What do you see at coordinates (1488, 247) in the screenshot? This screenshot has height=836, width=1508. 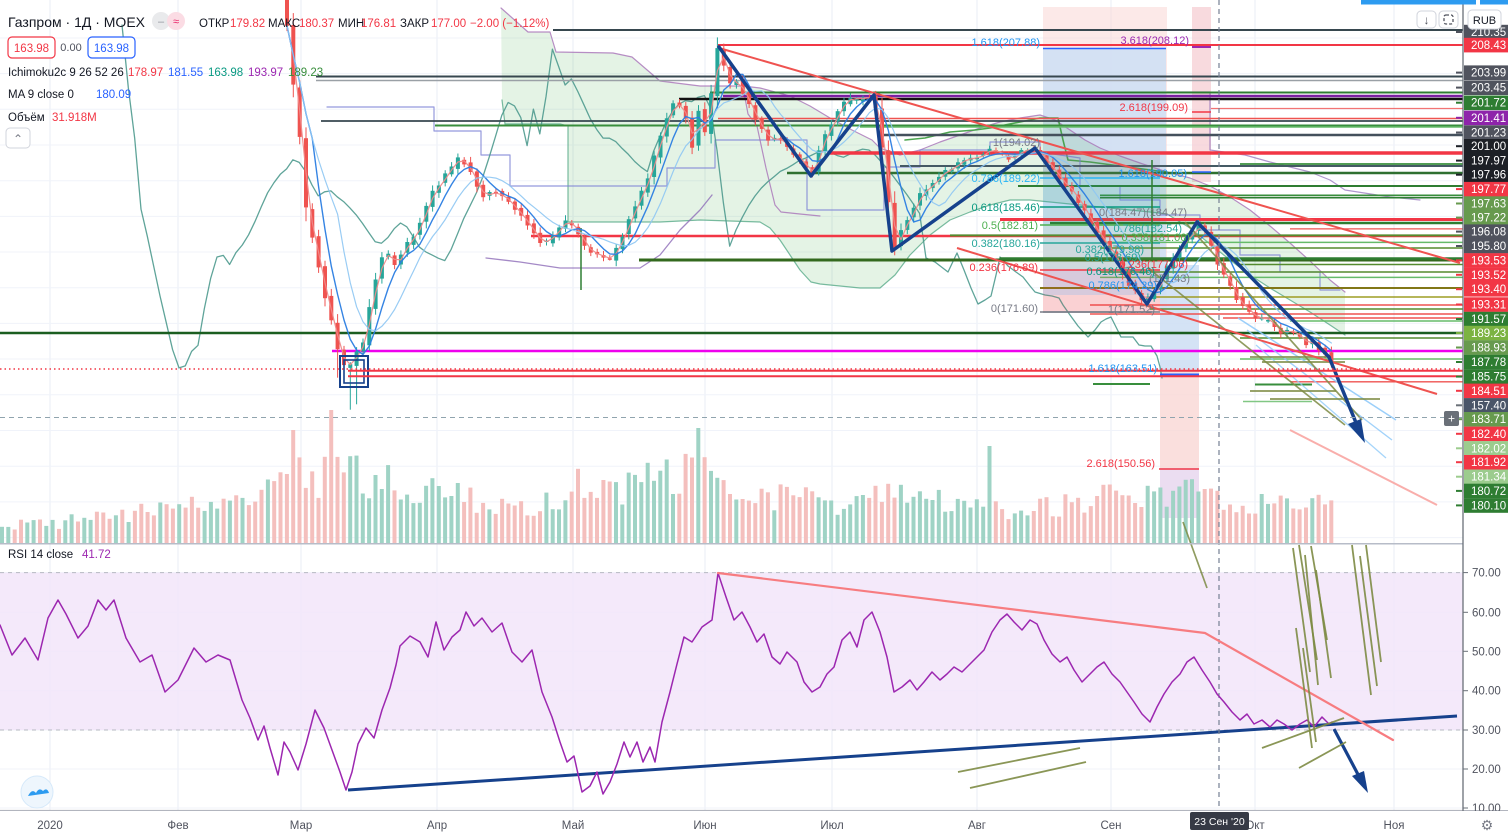 I see `svg-text: 195.80` at bounding box center [1488, 247].